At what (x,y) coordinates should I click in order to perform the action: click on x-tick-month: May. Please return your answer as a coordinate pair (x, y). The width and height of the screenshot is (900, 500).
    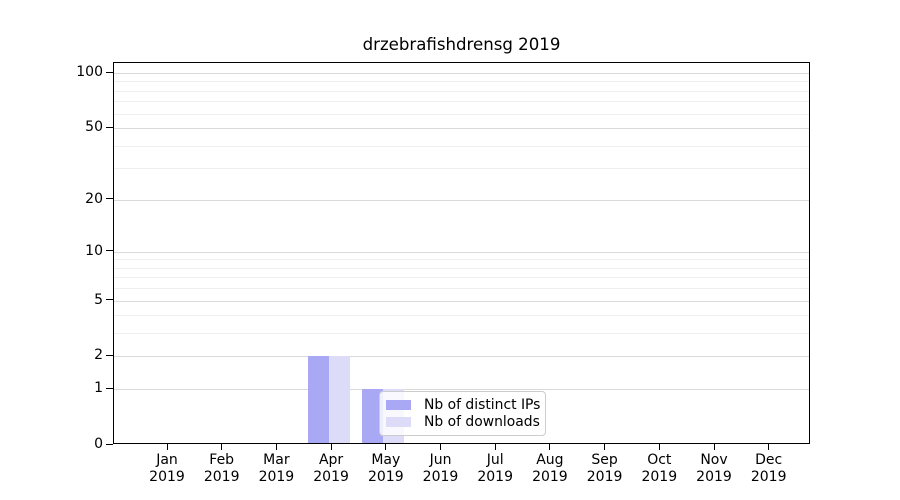
    Looking at the image, I should click on (386, 460).